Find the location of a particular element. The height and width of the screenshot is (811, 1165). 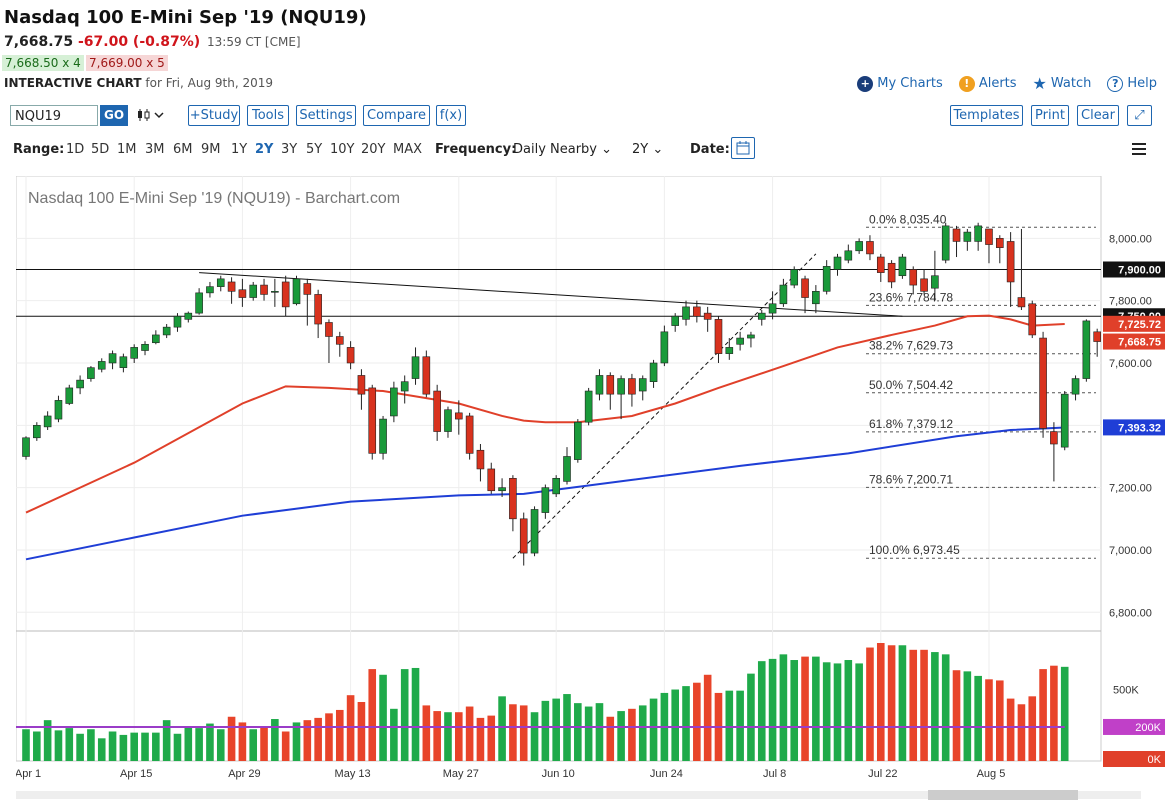

study-button: +Study is located at coordinates (214, 115).